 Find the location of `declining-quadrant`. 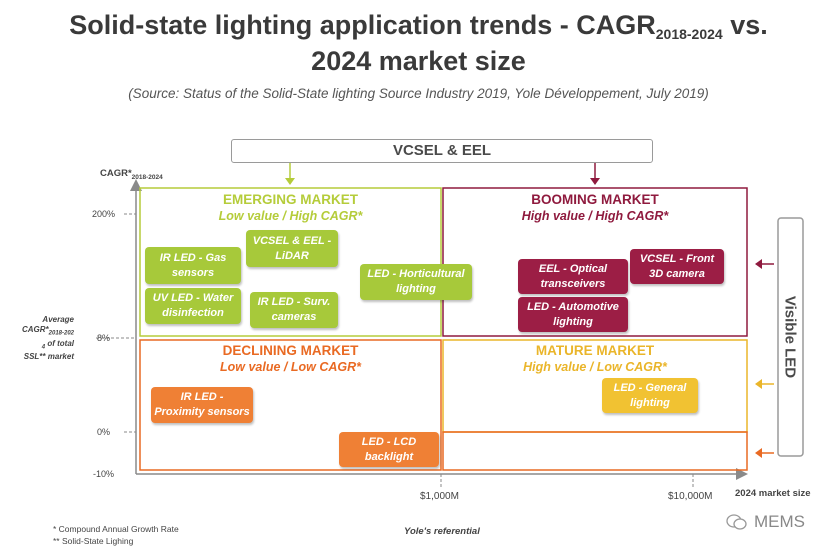

declining-quadrant is located at coordinates (290, 405).